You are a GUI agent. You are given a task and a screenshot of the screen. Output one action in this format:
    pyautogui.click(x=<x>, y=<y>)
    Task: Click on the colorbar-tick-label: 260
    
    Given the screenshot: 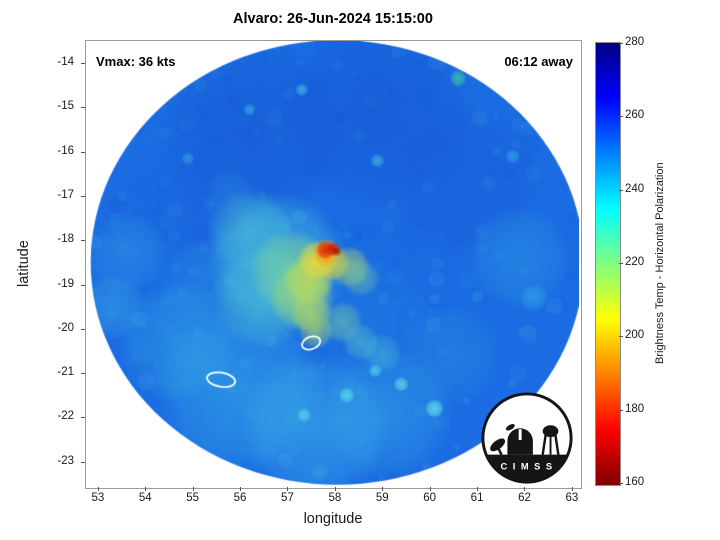 What is the action you would take?
    pyautogui.click(x=635, y=115)
    